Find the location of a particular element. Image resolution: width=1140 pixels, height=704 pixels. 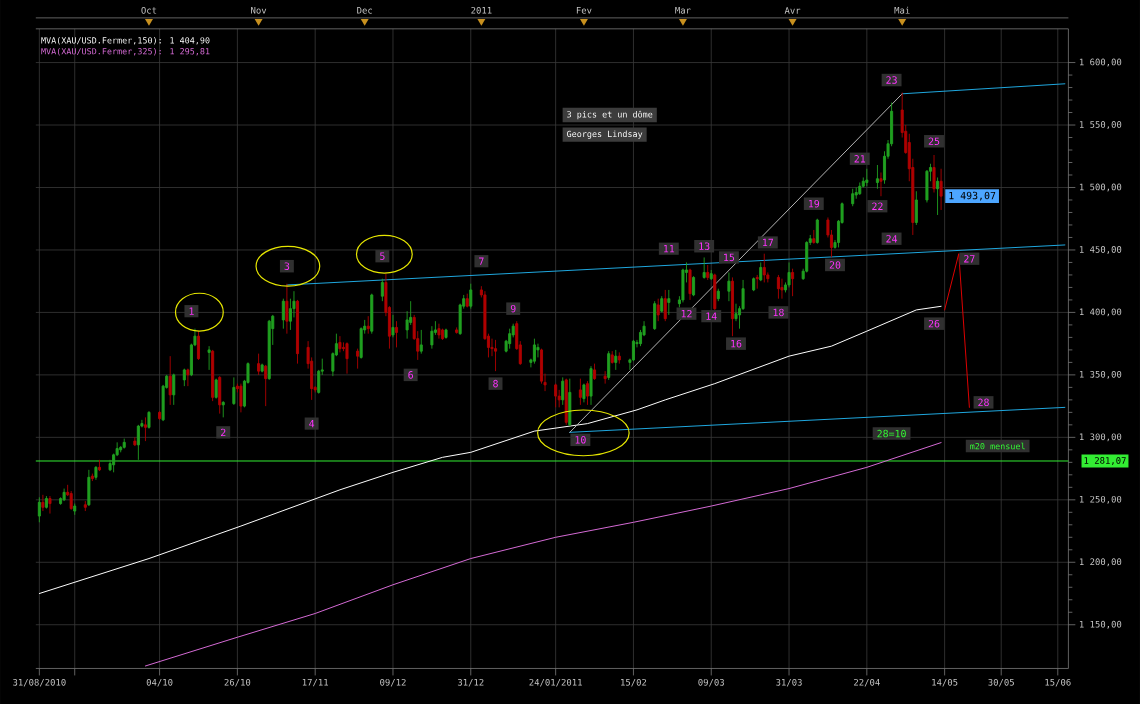

x2-tick-label: Oct is located at coordinates (149, 10).